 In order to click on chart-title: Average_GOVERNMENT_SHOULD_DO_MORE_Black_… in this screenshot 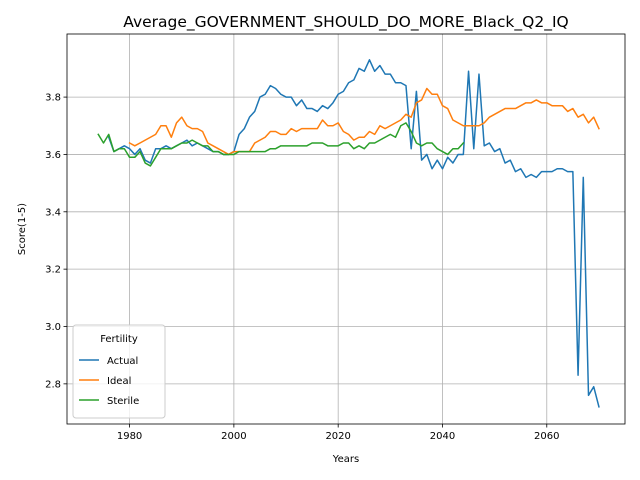, I will do `click(345, 22)`.